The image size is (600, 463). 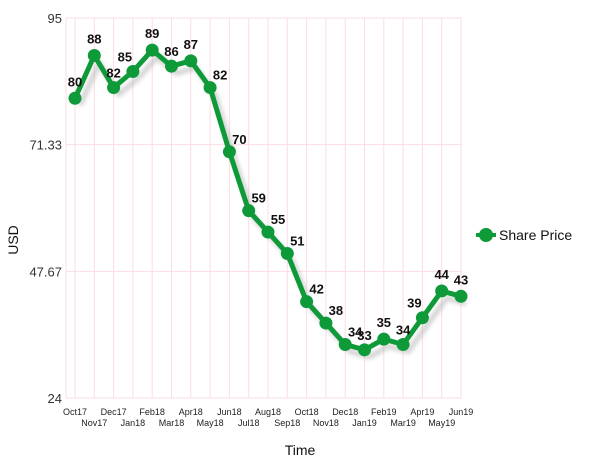 I want to click on x-tick-label: Jul18, so click(x=249, y=423).